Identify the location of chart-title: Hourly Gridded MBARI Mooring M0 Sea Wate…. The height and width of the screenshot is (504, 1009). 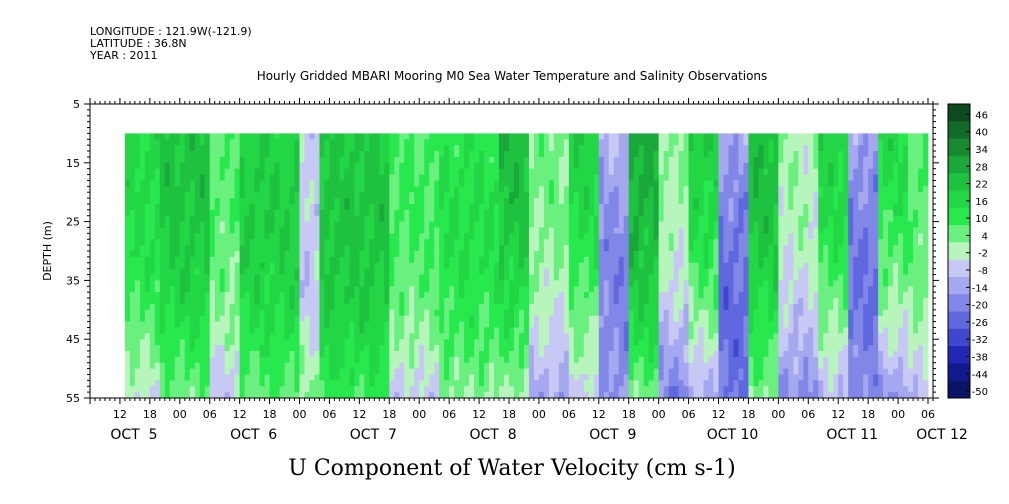
(512, 76).